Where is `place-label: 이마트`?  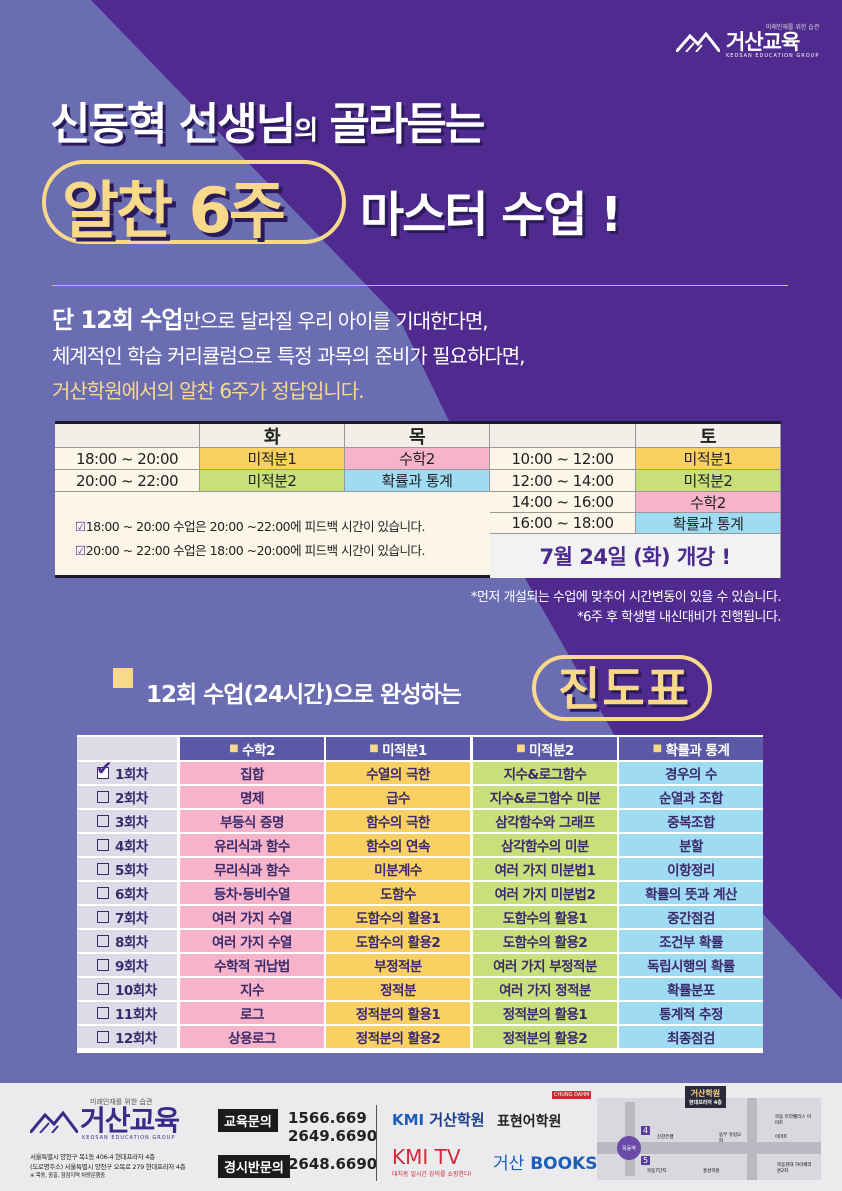 place-label: 이마트 is located at coordinates (781, 1137).